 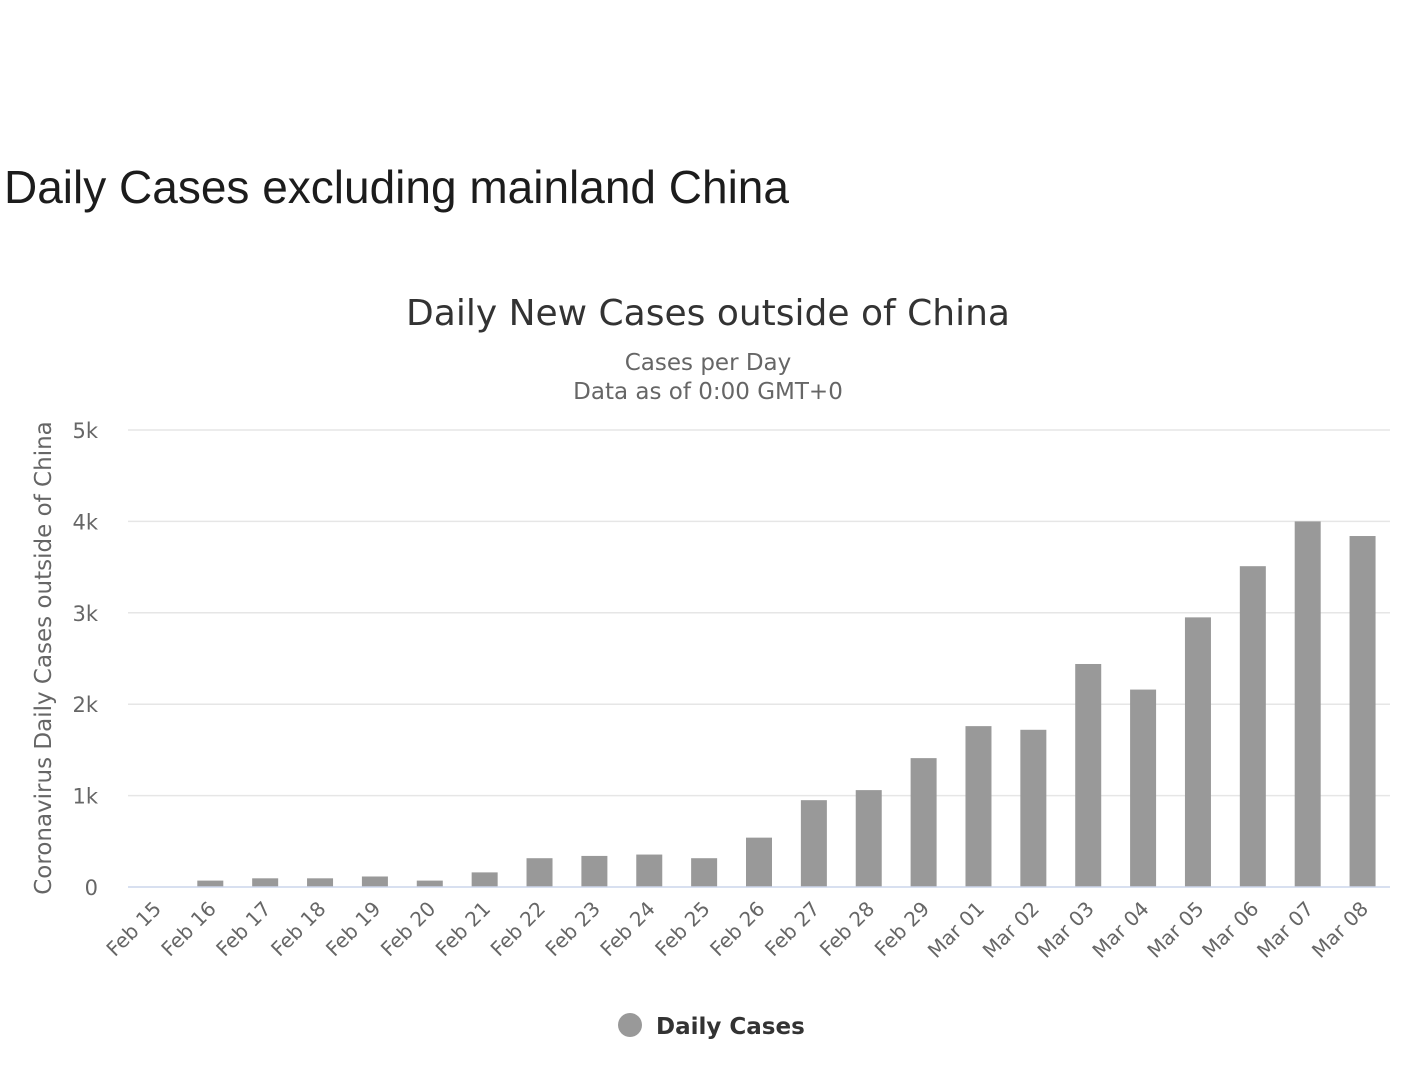 I want to click on y-axis-ticks: 0 1k 2k 3k 4k 5k, so click(x=85, y=659).